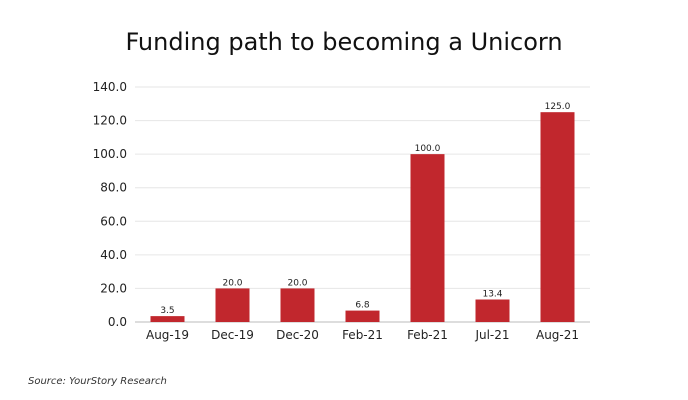  Describe the element at coordinates (492, 295) in the screenshot. I see `value-label: 13.4` at that location.